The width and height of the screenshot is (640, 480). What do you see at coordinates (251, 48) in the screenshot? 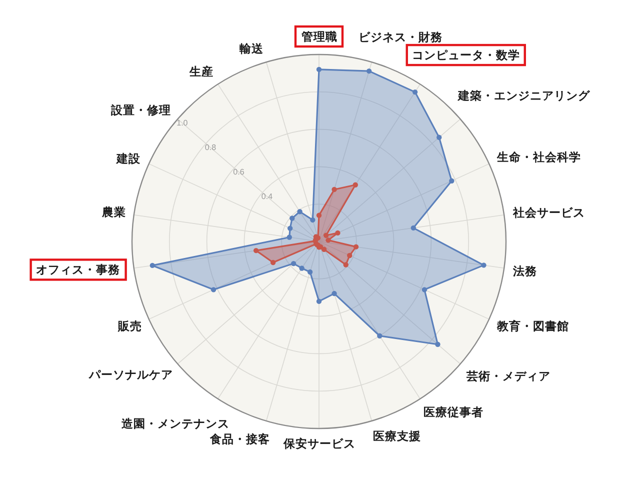
I see `spoke-label: 輸送` at bounding box center [251, 48].